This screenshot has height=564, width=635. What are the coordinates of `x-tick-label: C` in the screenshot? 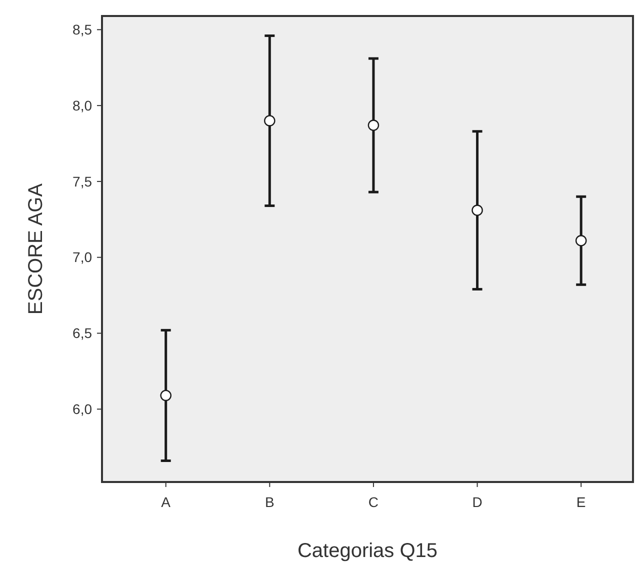 It's located at (373, 502).